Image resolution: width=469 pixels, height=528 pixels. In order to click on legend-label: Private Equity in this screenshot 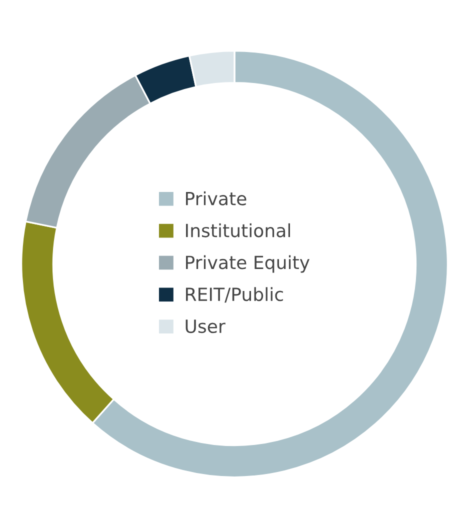, I will do `click(248, 264)`.